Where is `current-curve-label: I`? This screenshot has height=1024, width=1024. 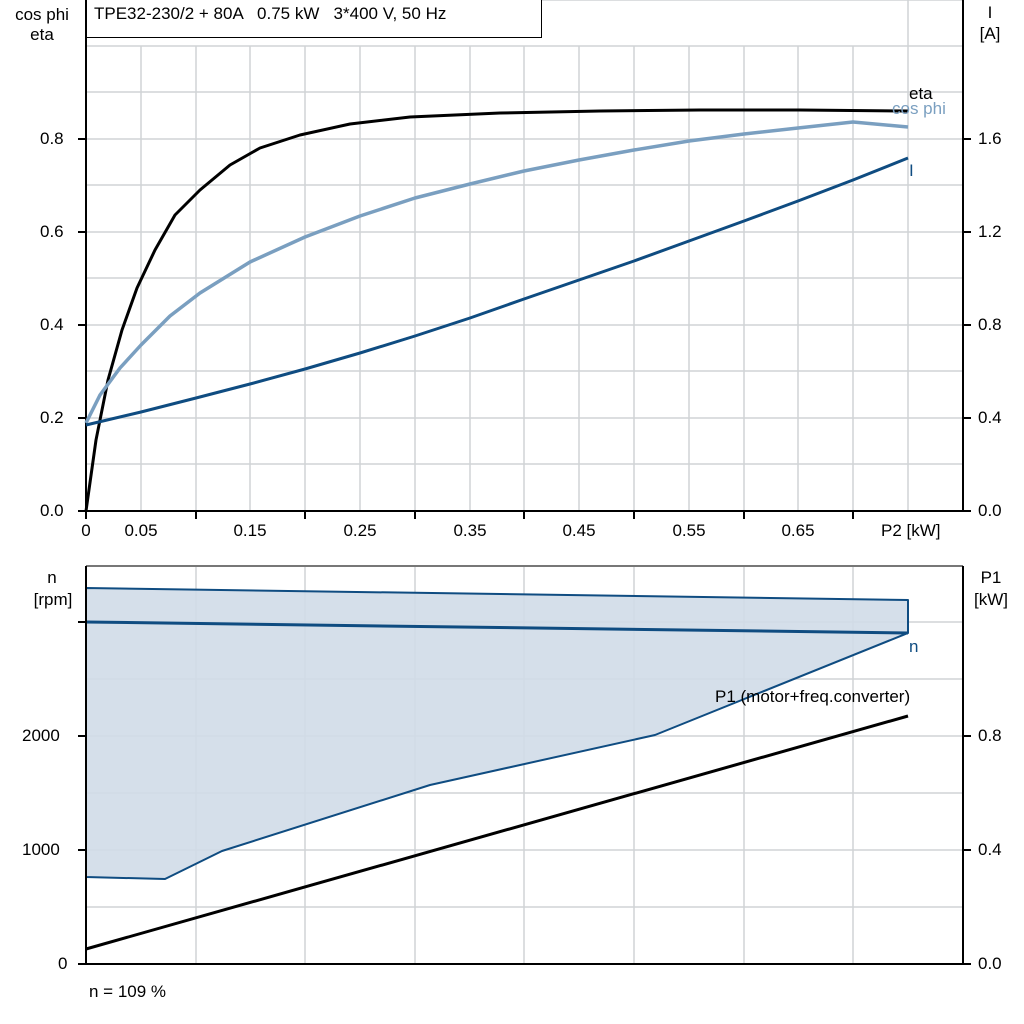 current-curve-label: I is located at coordinates (911, 170).